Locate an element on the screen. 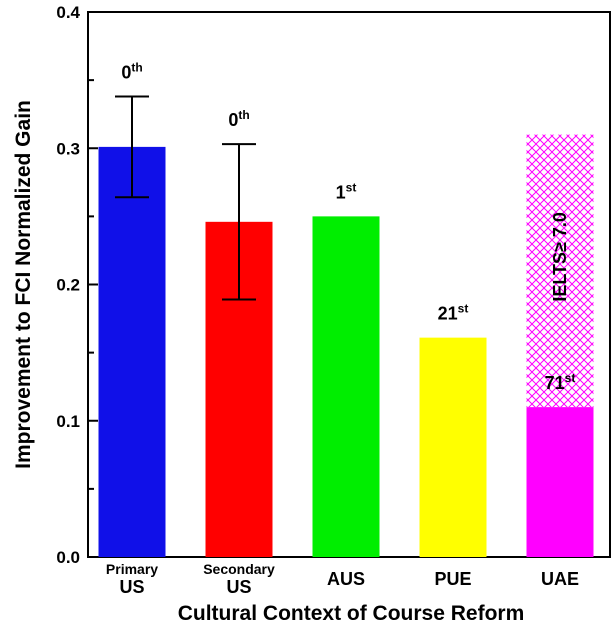  hatched-bar-extension is located at coordinates (560, 271).